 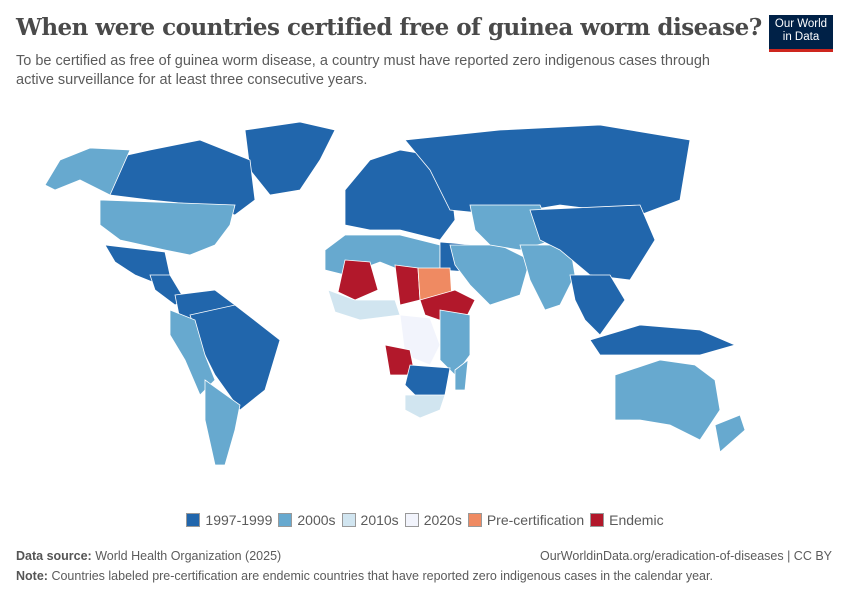 What do you see at coordinates (801, 24) in the screenshot?
I see `logo-line1: Our World` at bounding box center [801, 24].